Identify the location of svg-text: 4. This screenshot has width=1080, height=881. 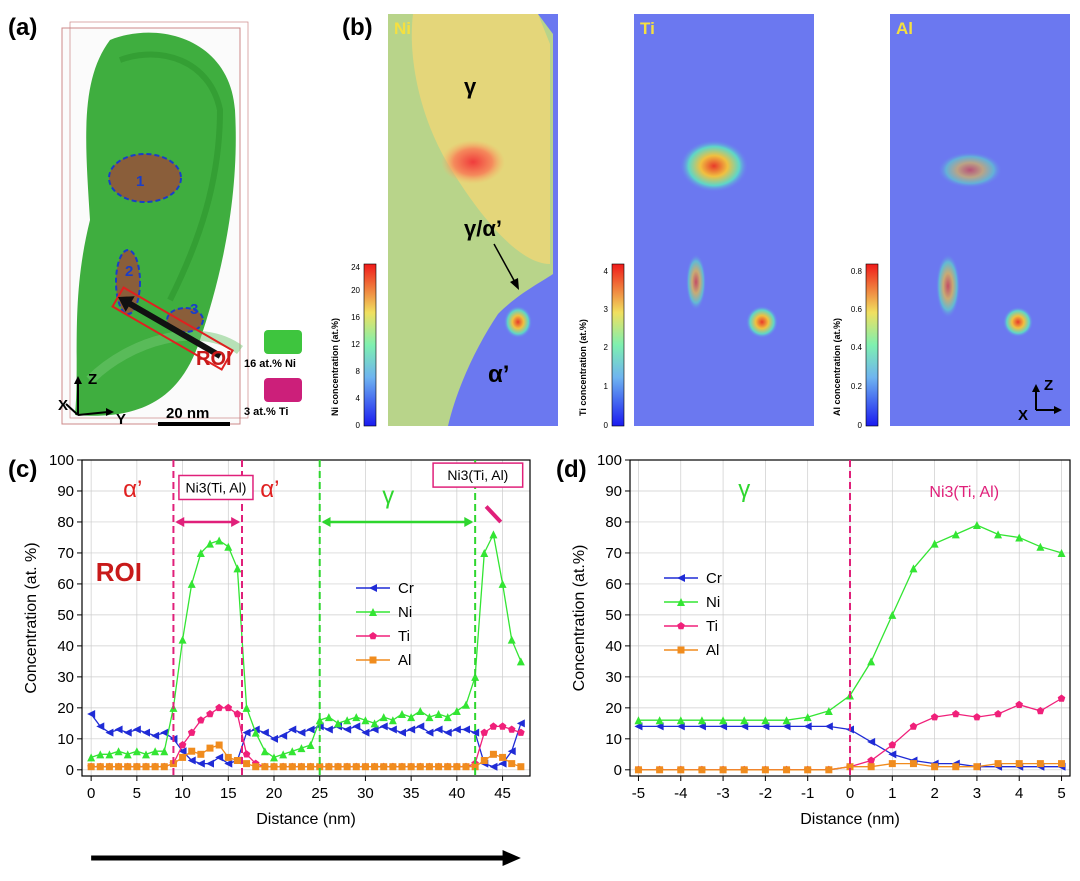
(606, 271).